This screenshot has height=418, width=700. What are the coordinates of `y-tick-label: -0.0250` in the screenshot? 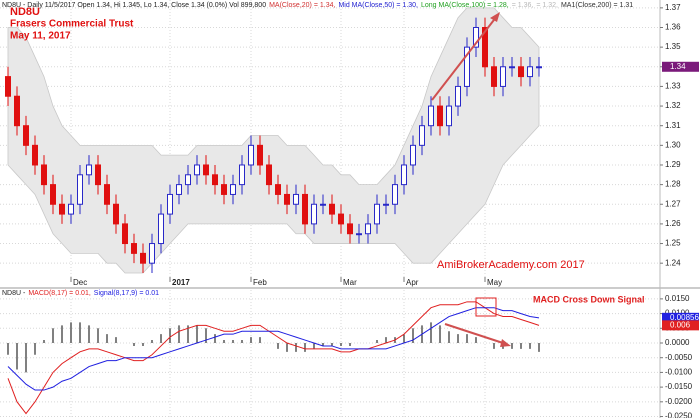 It's located at (679, 415).